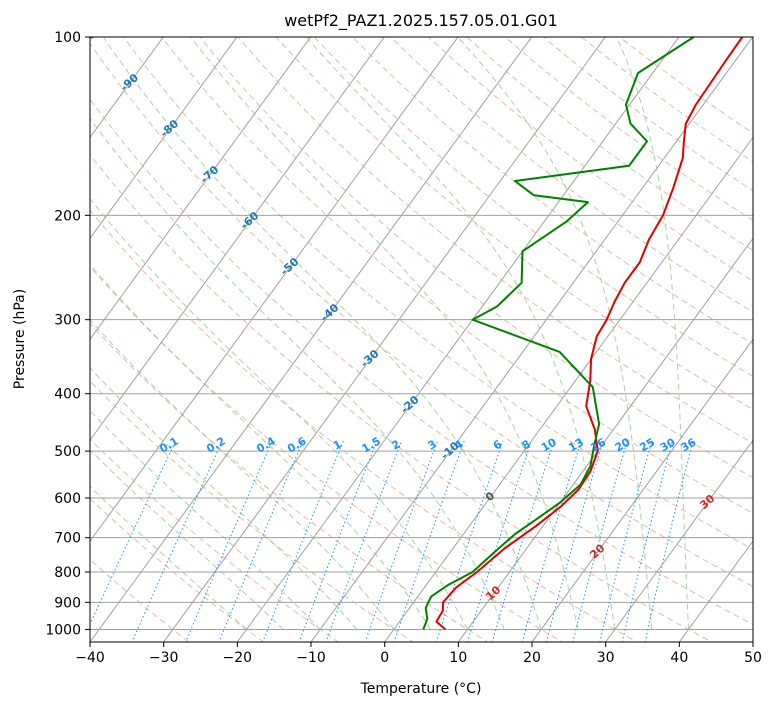 Image resolution: width=775 pixels, height=708 pixels. I want to click on isotherm-label: -90, so click(130, 82).